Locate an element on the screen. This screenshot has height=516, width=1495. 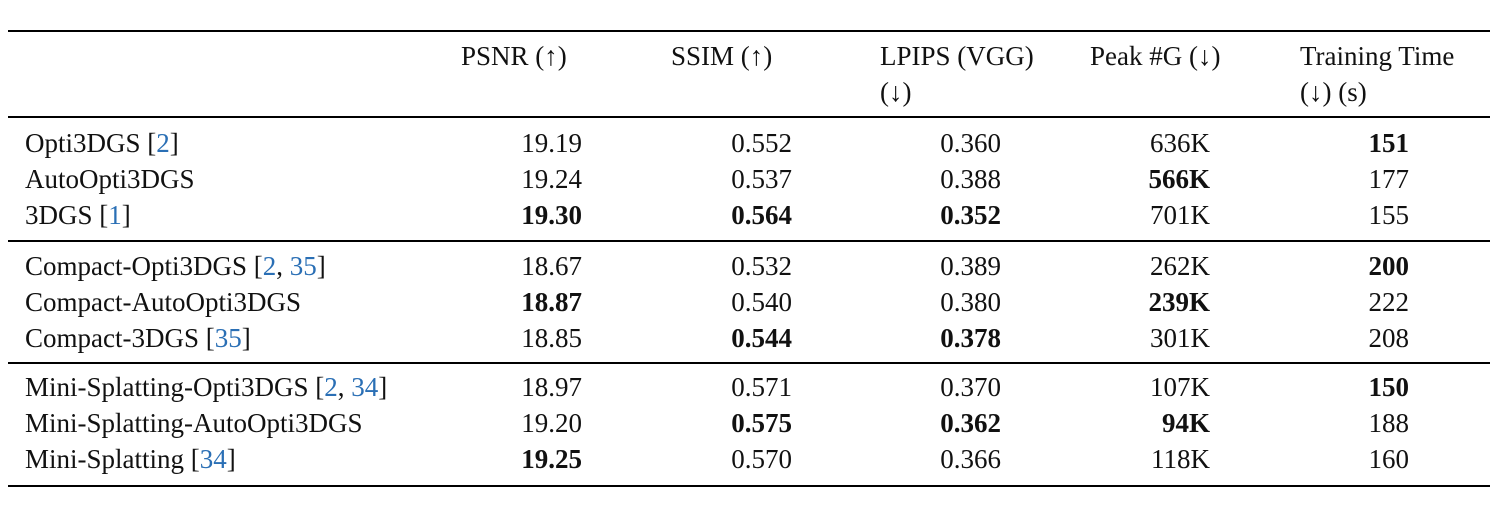
lpips-value: 0.362 is located at coordinates (970, 423).